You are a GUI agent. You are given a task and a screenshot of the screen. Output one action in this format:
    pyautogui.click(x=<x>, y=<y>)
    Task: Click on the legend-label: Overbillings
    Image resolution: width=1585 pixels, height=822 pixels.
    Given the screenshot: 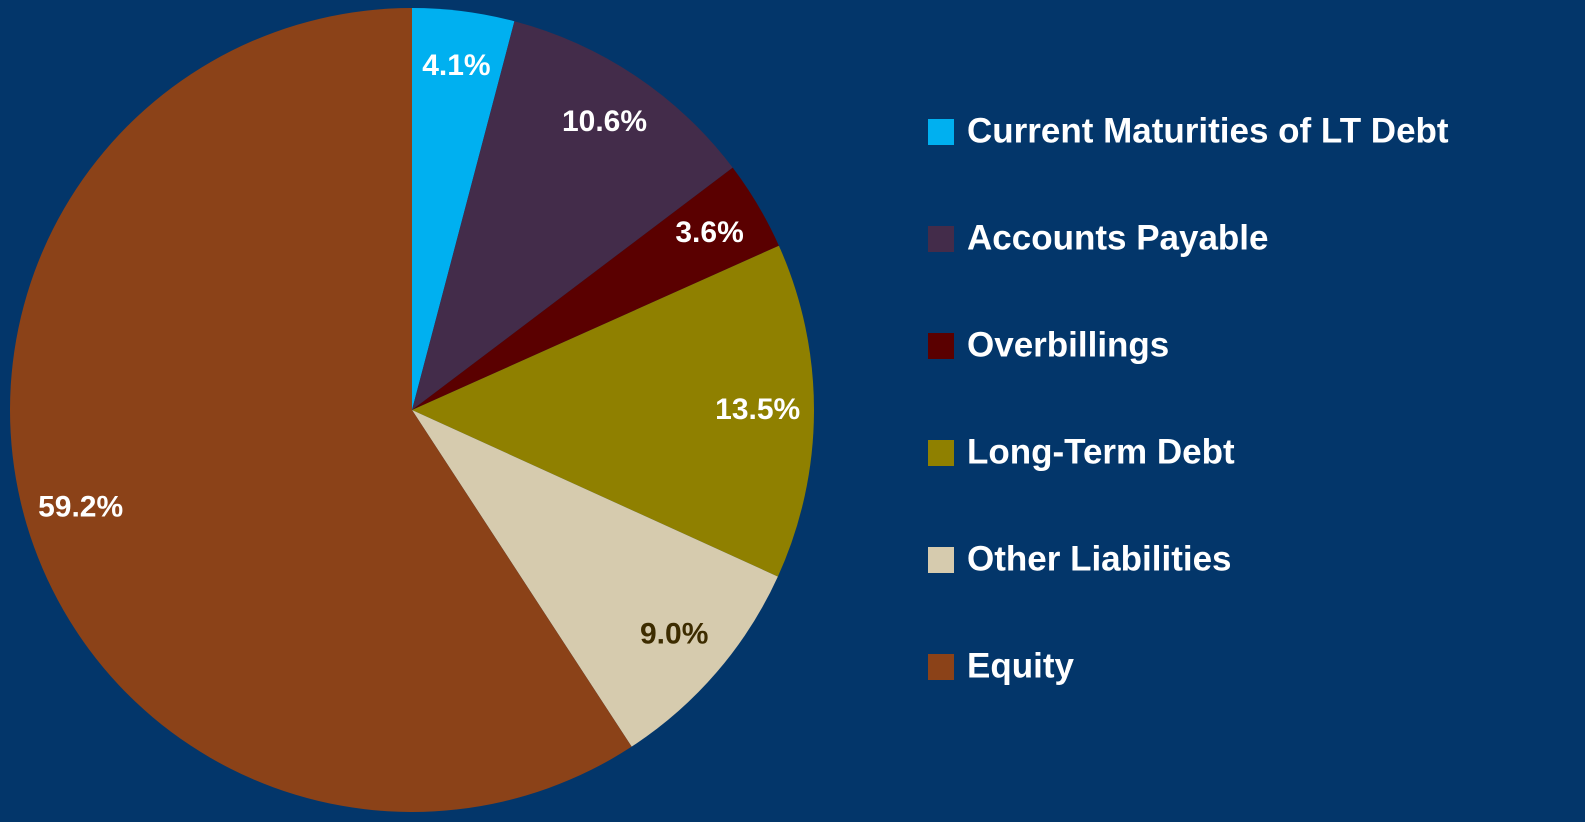 What is the action you would take?
    pyautogui.click(x=1068, y=344)
    